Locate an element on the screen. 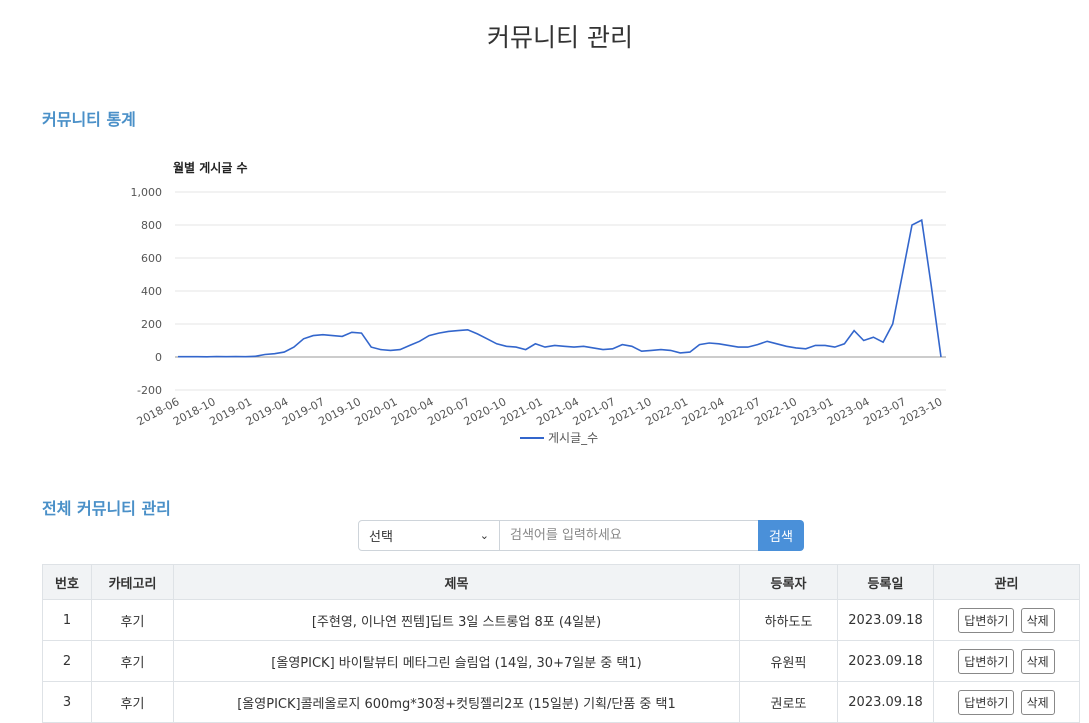 Image resolution: width=1089 pixels, height=723 pixels. search-button: 검색 is located at coordinates (781, 535).